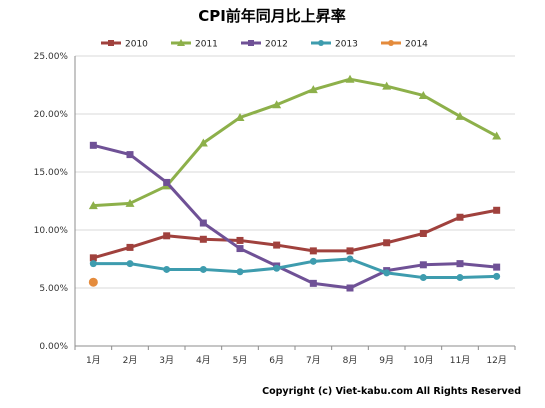  I want to click on y-tick-label: 15.00%, so click(51, 173).